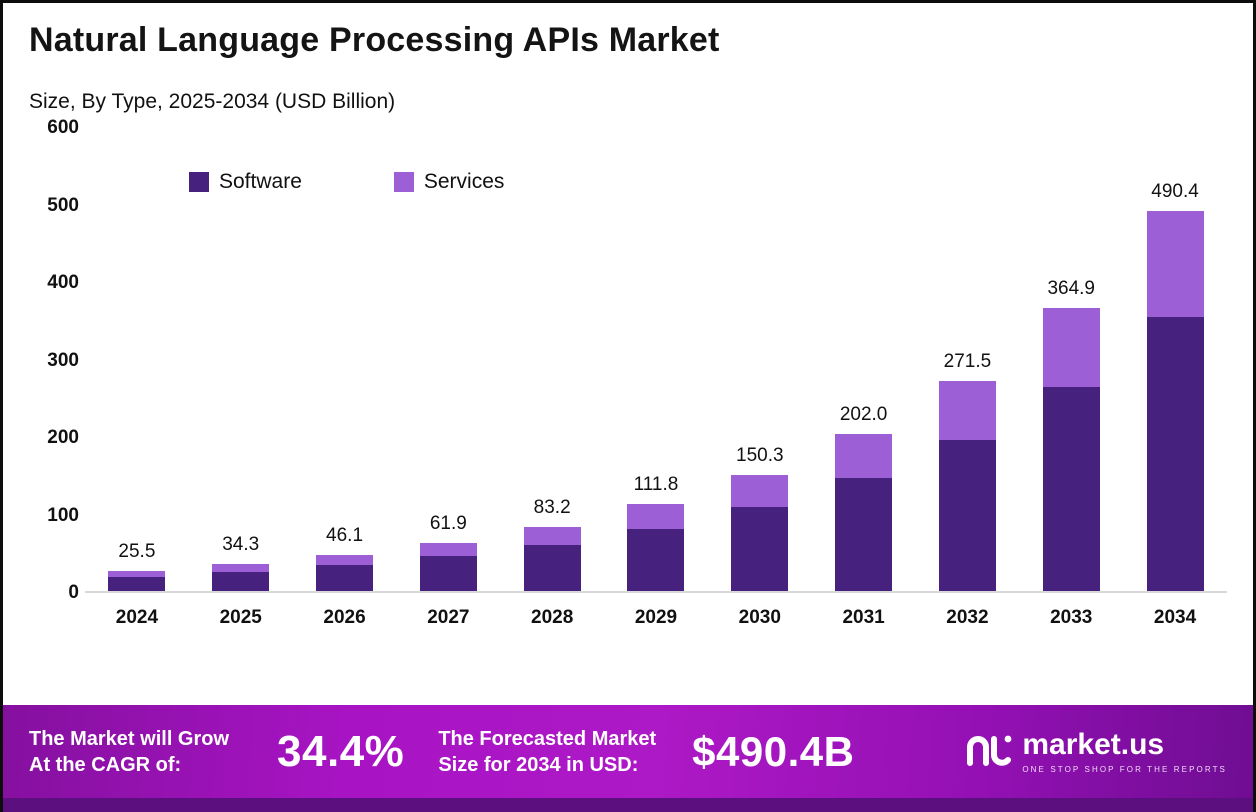  I want to click on bar-total-label: 202.0, so click(863, 415).